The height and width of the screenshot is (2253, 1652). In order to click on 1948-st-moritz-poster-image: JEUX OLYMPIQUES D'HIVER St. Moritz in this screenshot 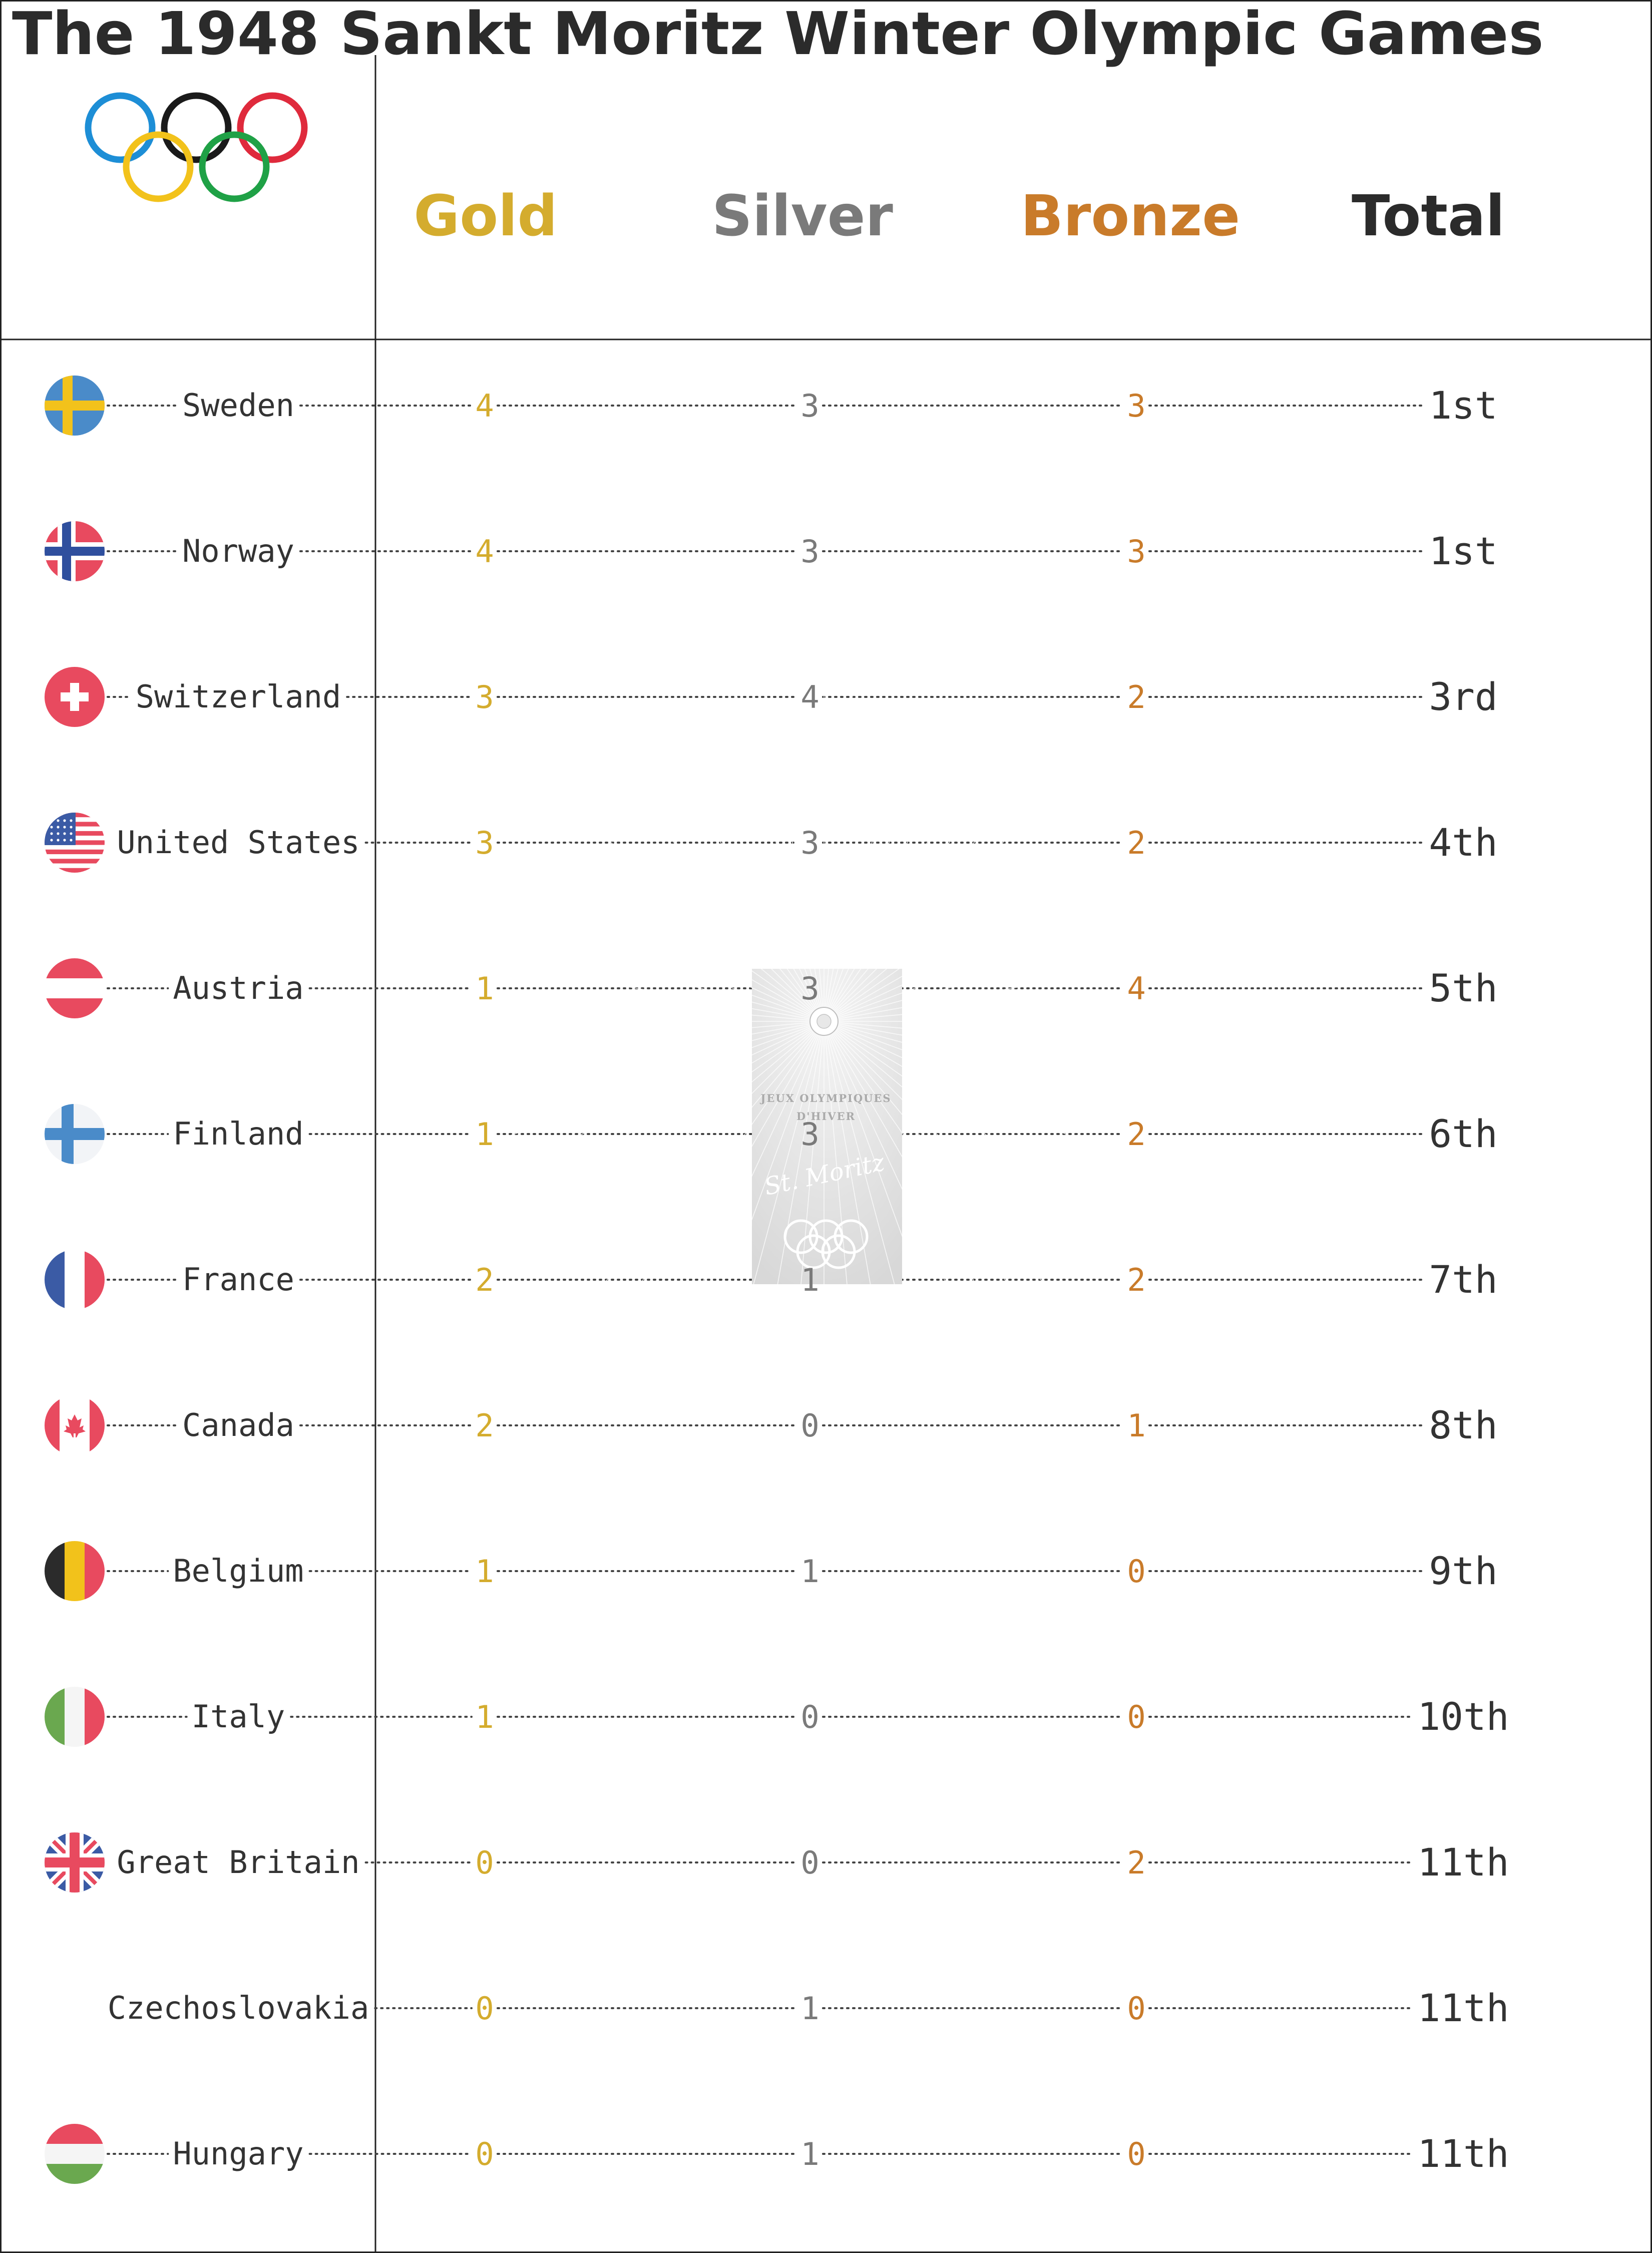, I will do `click(824, 1022)`.